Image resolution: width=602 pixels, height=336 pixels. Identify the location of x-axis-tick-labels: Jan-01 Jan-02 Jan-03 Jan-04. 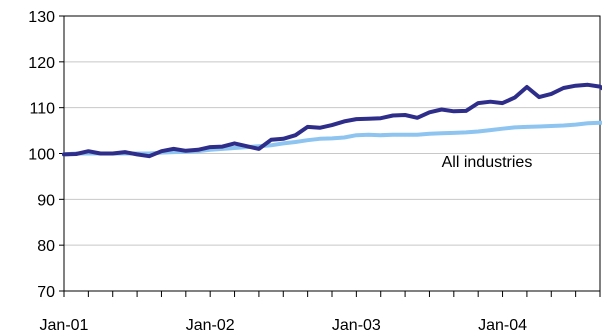
(284, 325).